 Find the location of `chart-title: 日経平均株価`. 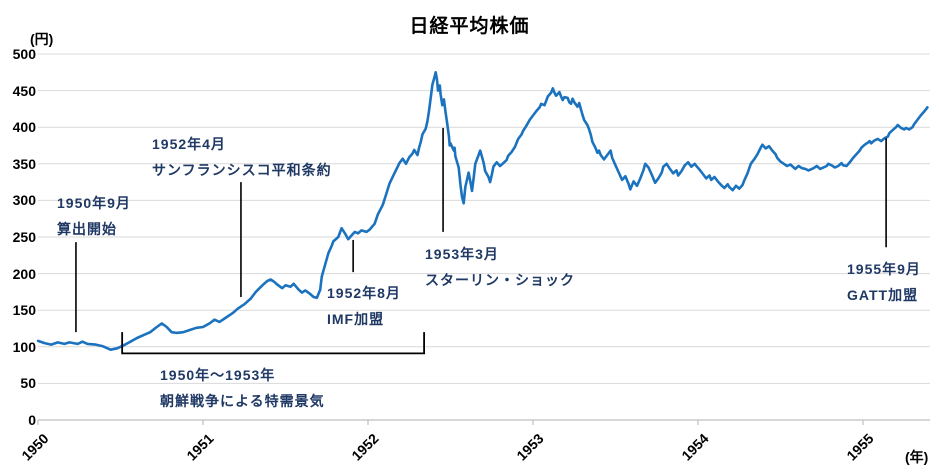

chart-title: 日経平均株価 is located at coordinates (469, 26).